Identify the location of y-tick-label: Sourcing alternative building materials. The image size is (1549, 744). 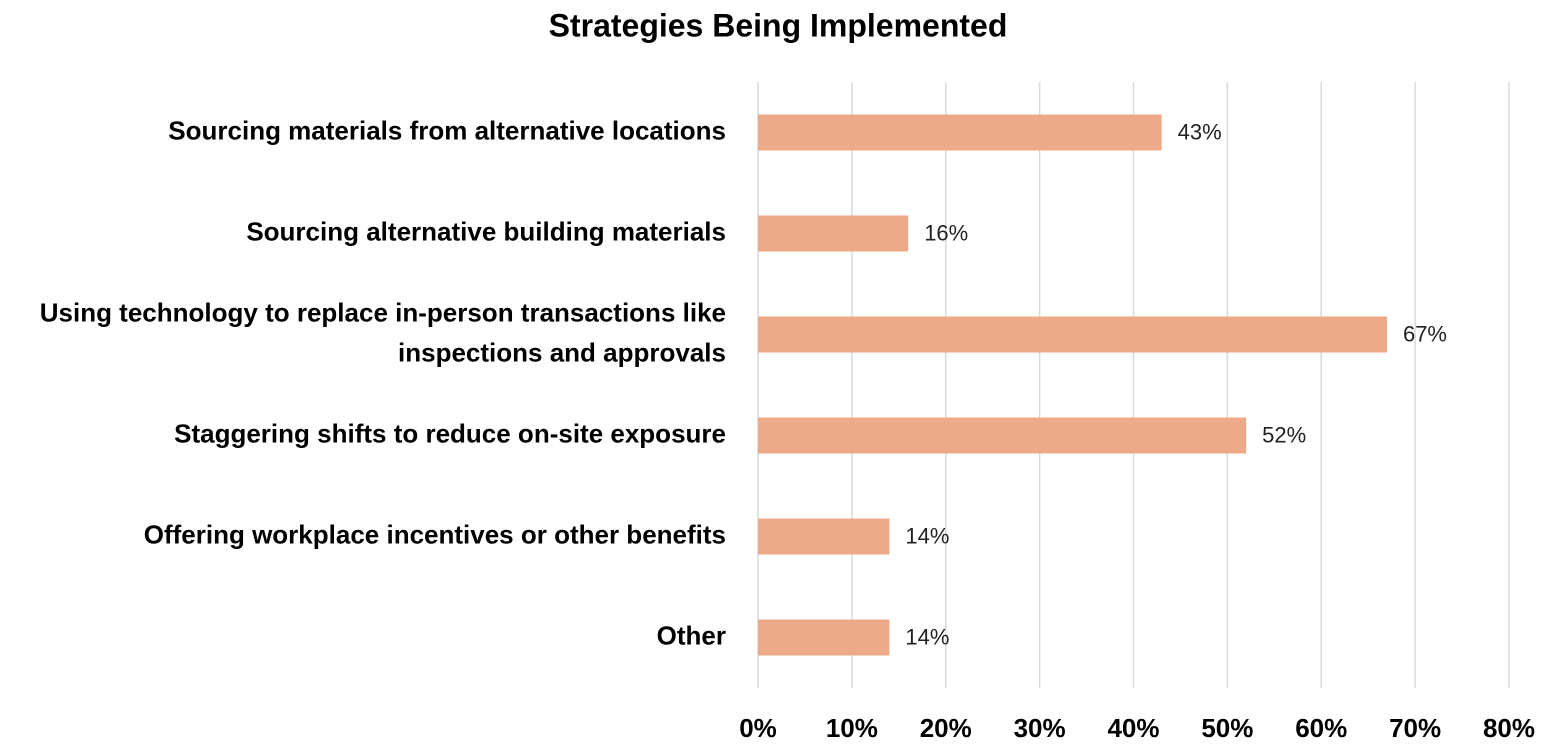
(486, 231).